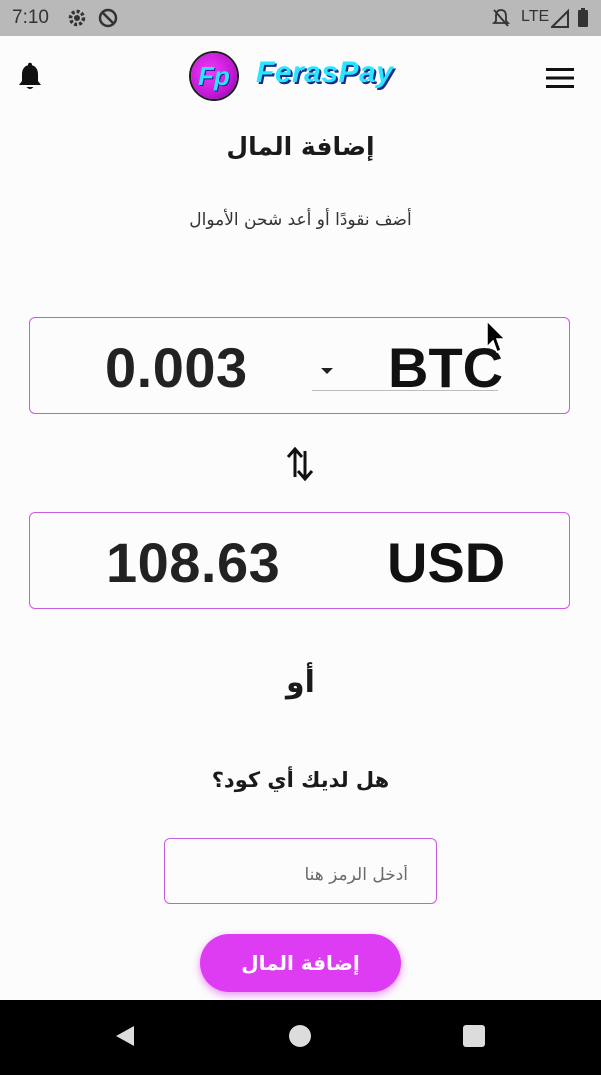  Describe the element at coordinates (501, 20) in the screenshot. I see `notifications-off-icon` at that location.